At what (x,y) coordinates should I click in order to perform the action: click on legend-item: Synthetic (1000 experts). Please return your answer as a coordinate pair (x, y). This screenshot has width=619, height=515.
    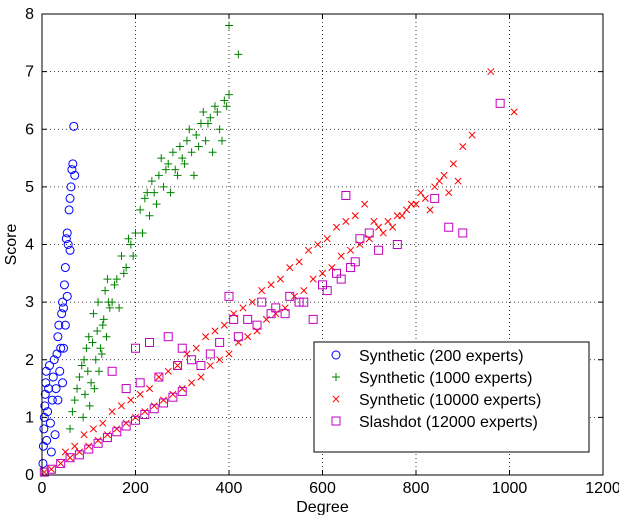
    Looking at the image, I should click on (432, 378).